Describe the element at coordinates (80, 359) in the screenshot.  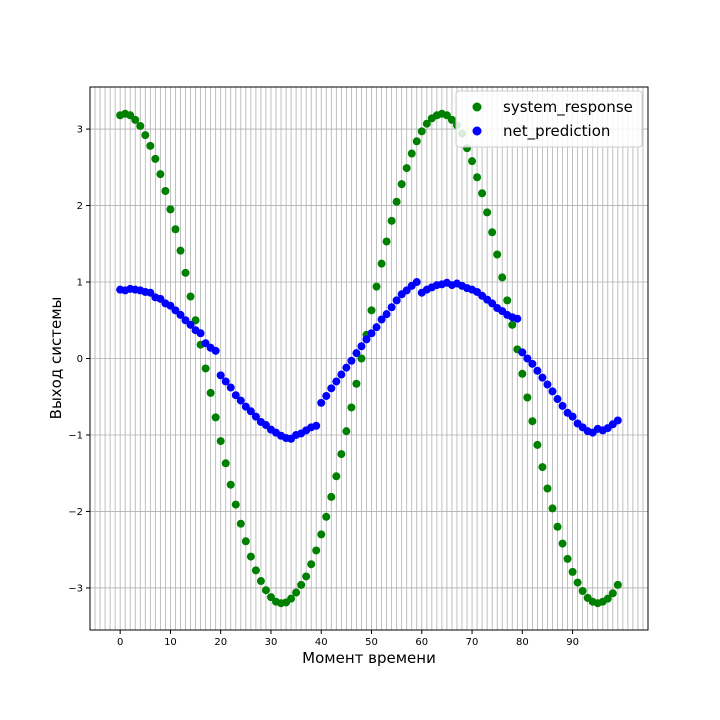
I see `y-tick-label: 0` at that location.